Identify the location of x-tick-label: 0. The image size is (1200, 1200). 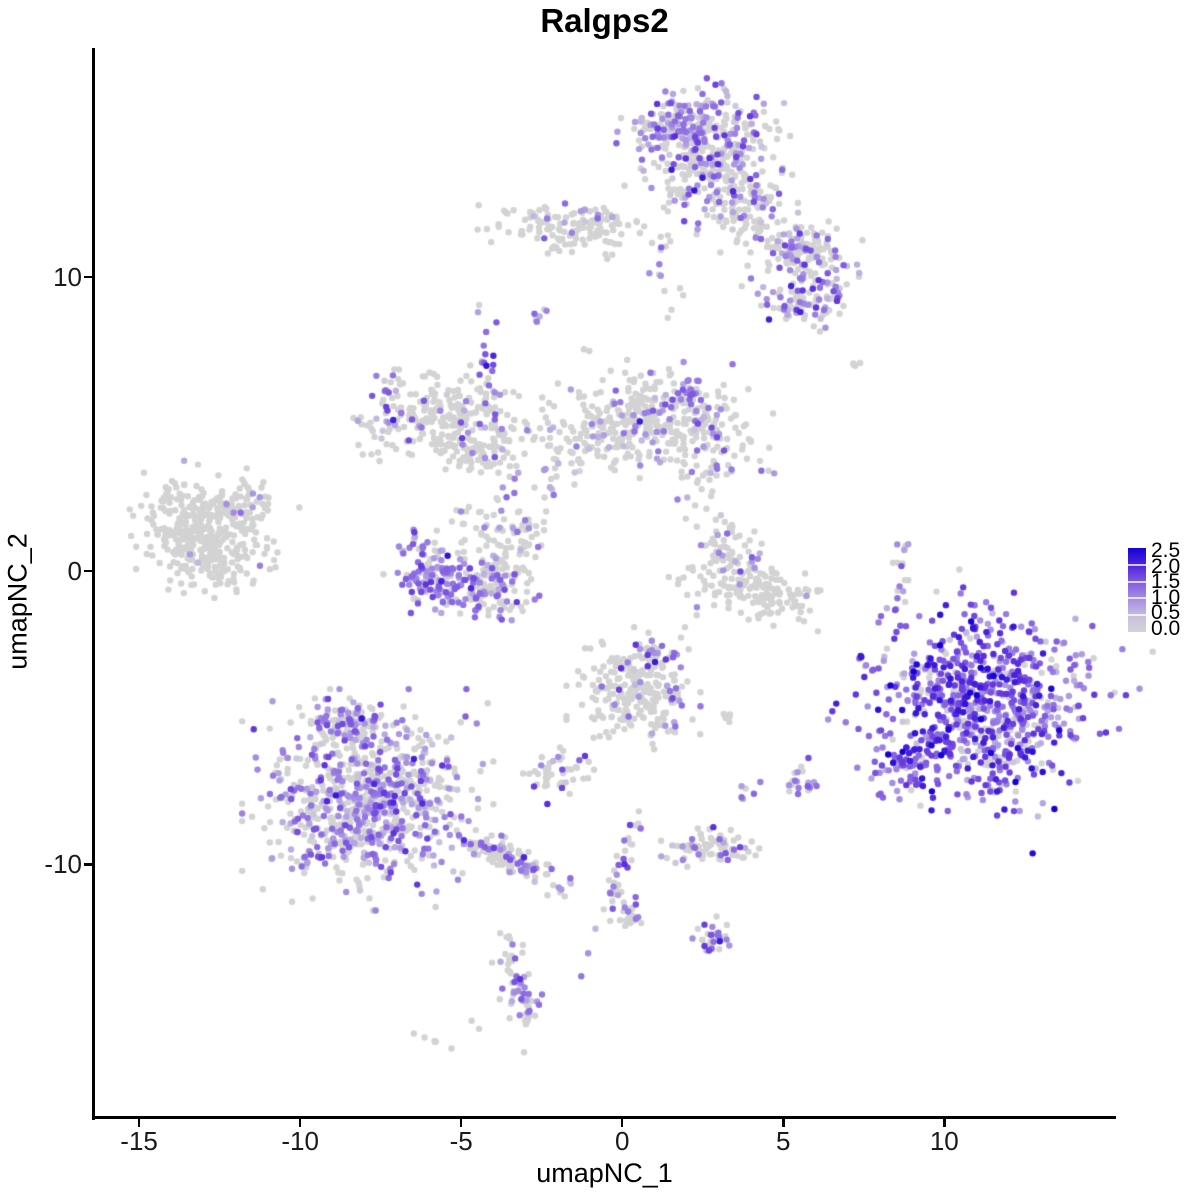
(622, 1141).